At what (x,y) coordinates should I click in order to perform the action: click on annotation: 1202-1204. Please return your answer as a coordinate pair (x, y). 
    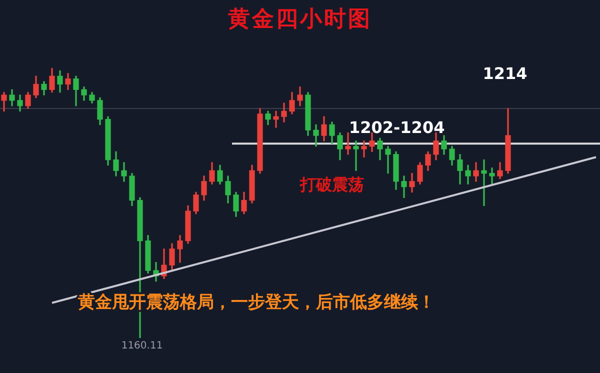
    Looking at the image, I should click on (397, 128).